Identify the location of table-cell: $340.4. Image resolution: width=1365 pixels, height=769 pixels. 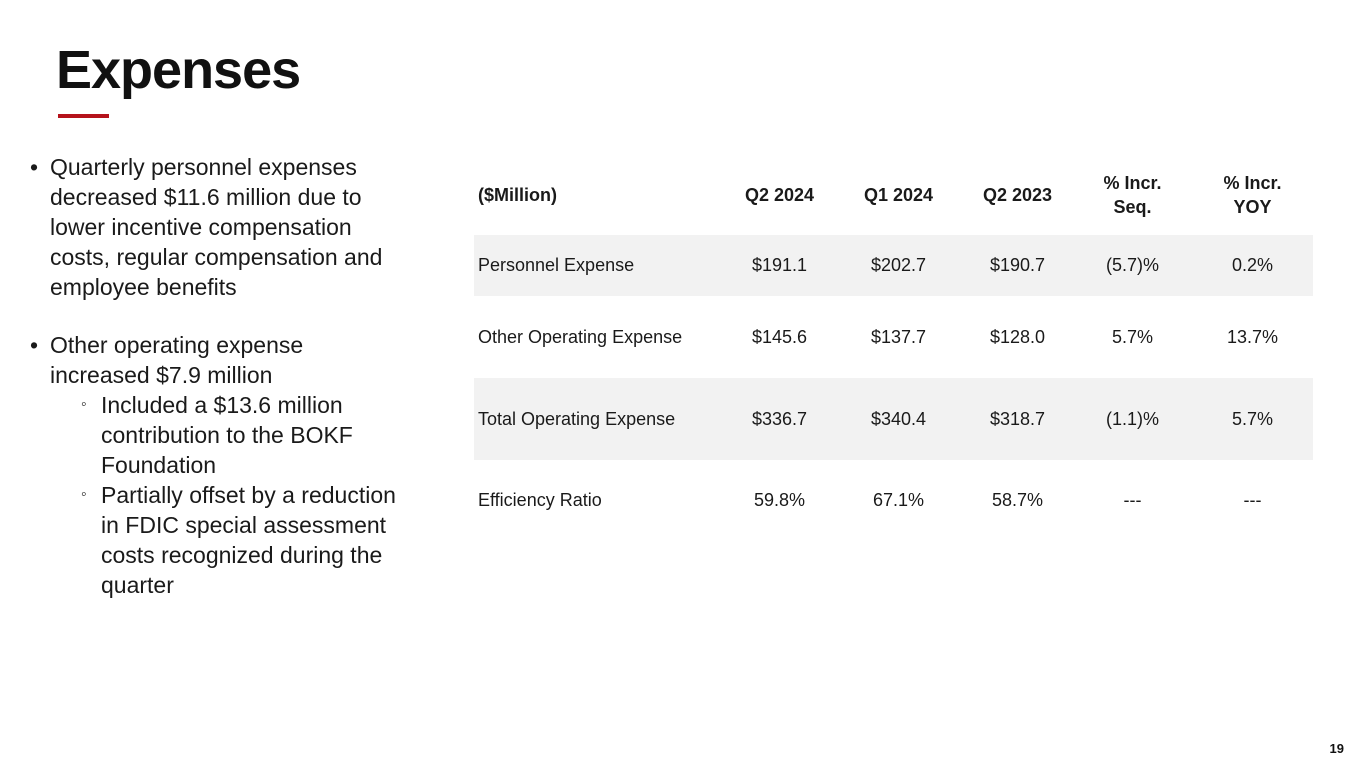
(898, 418).